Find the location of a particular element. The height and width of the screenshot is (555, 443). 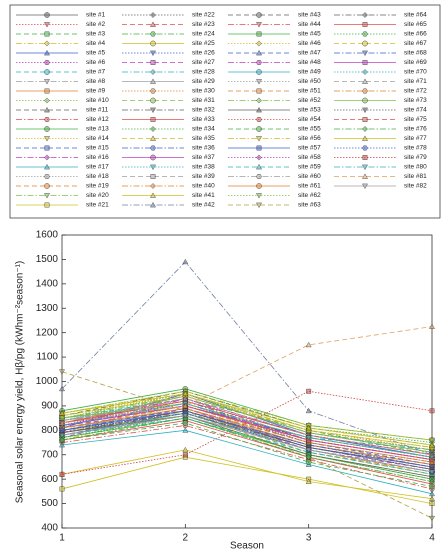

legend-label: site #23 is located at coordinates (203, 24).